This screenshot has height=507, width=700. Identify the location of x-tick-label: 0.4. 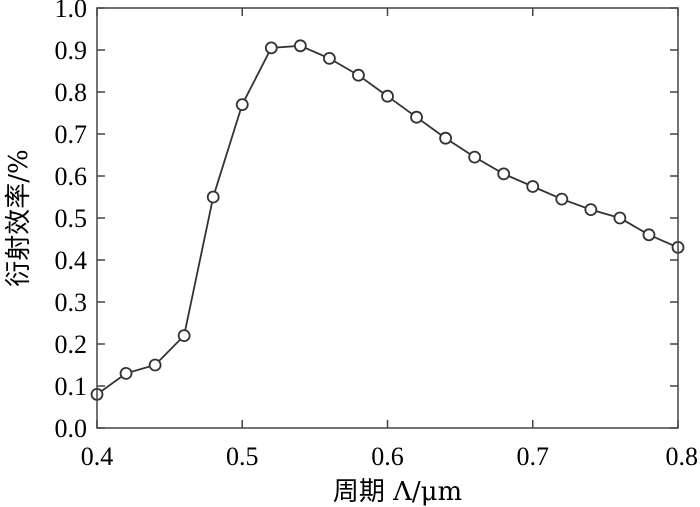
(97, 456).